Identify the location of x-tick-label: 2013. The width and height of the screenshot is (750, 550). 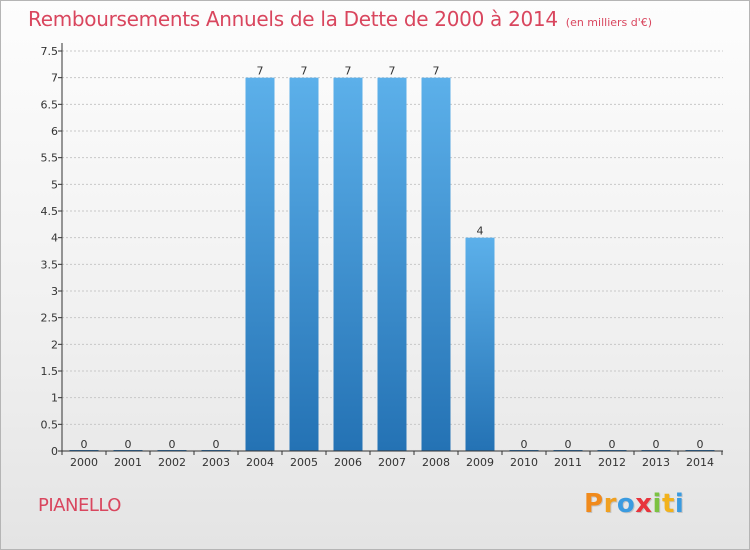
(656, 462).